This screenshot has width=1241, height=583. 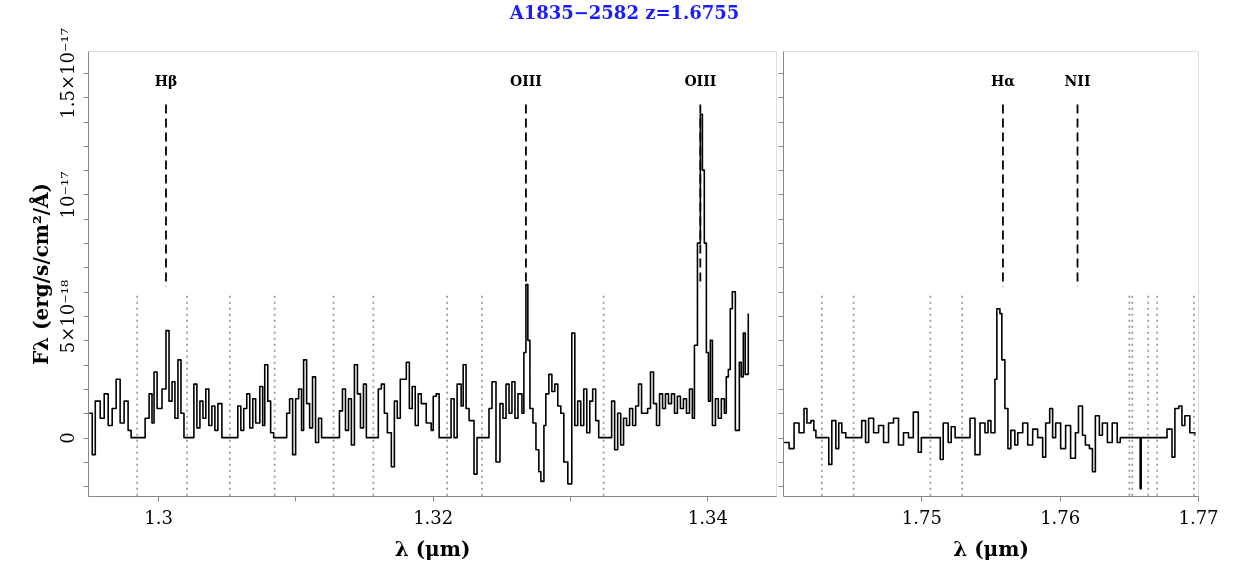 What do you see at coordinates (1077, 81) in the screenshot?
I see `ref-line-label: NII` at bounding box center [1077, 81].